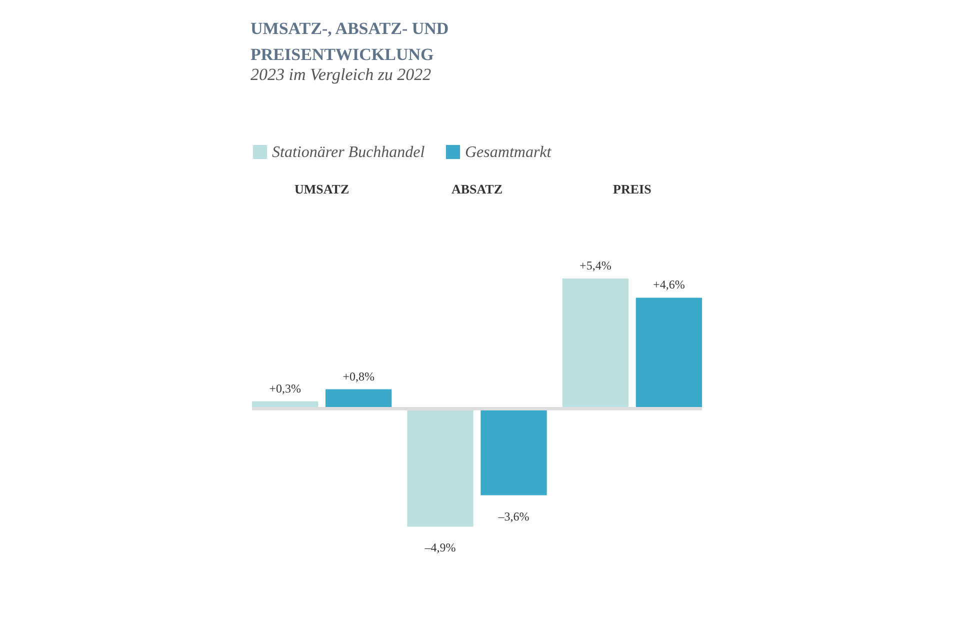  What do you see at coordinates (632, 189) in the screenshot?
I see `x-tick-label: PREIS` at bounding box center [632, 189].